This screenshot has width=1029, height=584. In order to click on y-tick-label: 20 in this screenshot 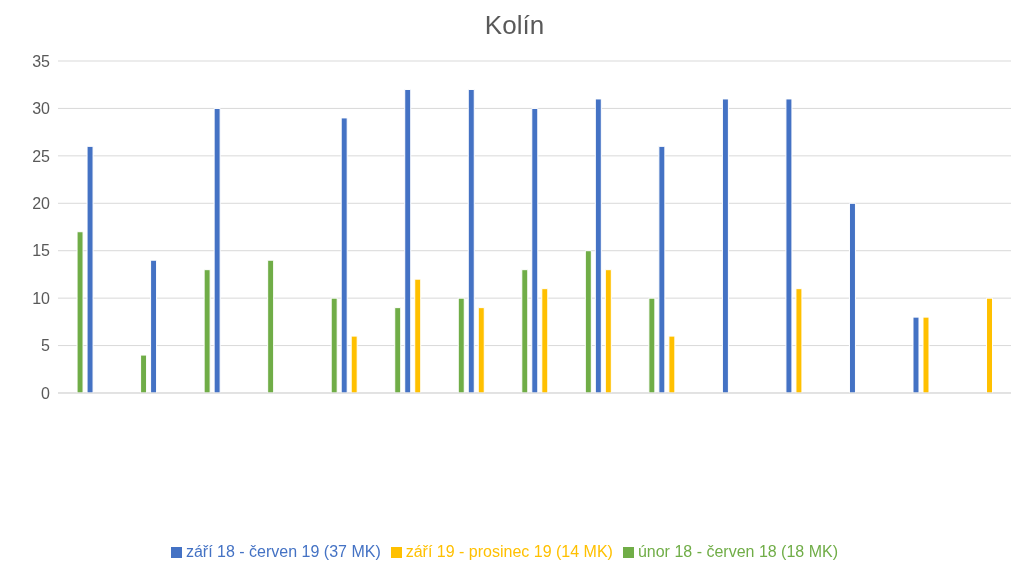, I will do `click(41, 203)`.